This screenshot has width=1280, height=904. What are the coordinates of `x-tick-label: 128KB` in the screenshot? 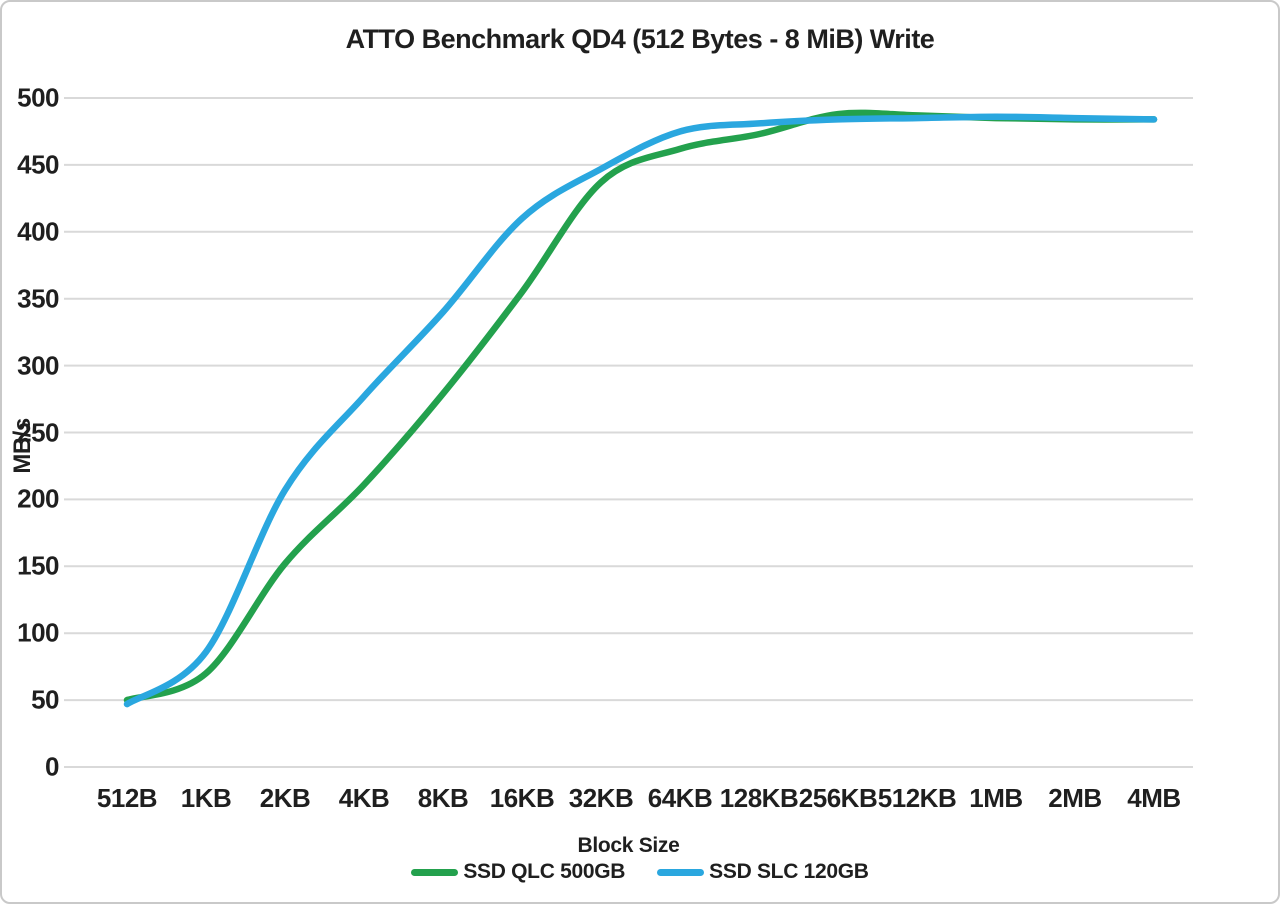 It's located at (759, 798).